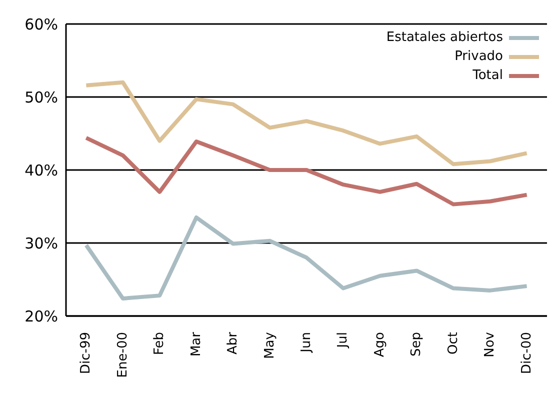 Image resolution: width=553 pixels, height=410 pixels. Describe the element at coordinates (526, 353) in the screenshot. I see `x-tick-label: Dic-00` at that location.